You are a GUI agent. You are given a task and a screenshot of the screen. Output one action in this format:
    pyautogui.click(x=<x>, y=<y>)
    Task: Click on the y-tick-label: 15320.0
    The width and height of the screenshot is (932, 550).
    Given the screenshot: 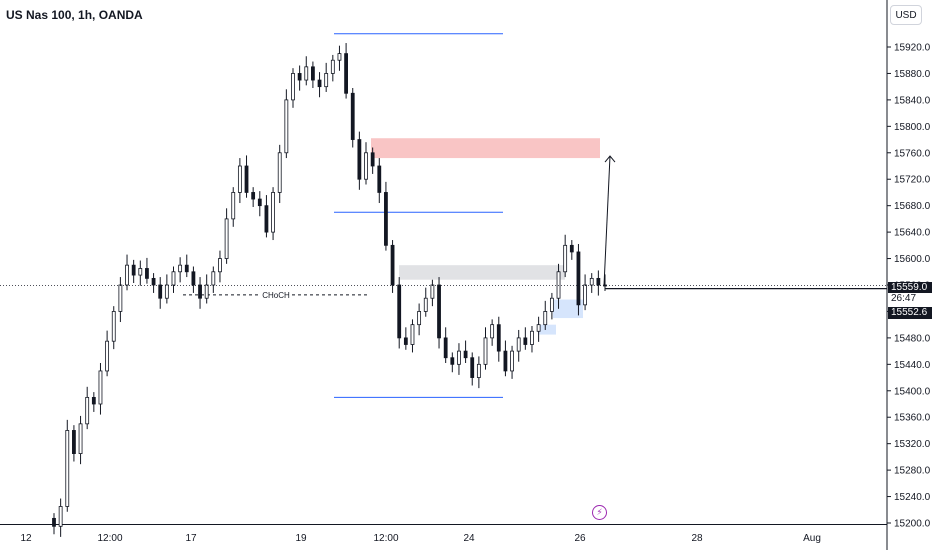 What is the action you would take?
    pyautogui.click(x=912, y=444)
    